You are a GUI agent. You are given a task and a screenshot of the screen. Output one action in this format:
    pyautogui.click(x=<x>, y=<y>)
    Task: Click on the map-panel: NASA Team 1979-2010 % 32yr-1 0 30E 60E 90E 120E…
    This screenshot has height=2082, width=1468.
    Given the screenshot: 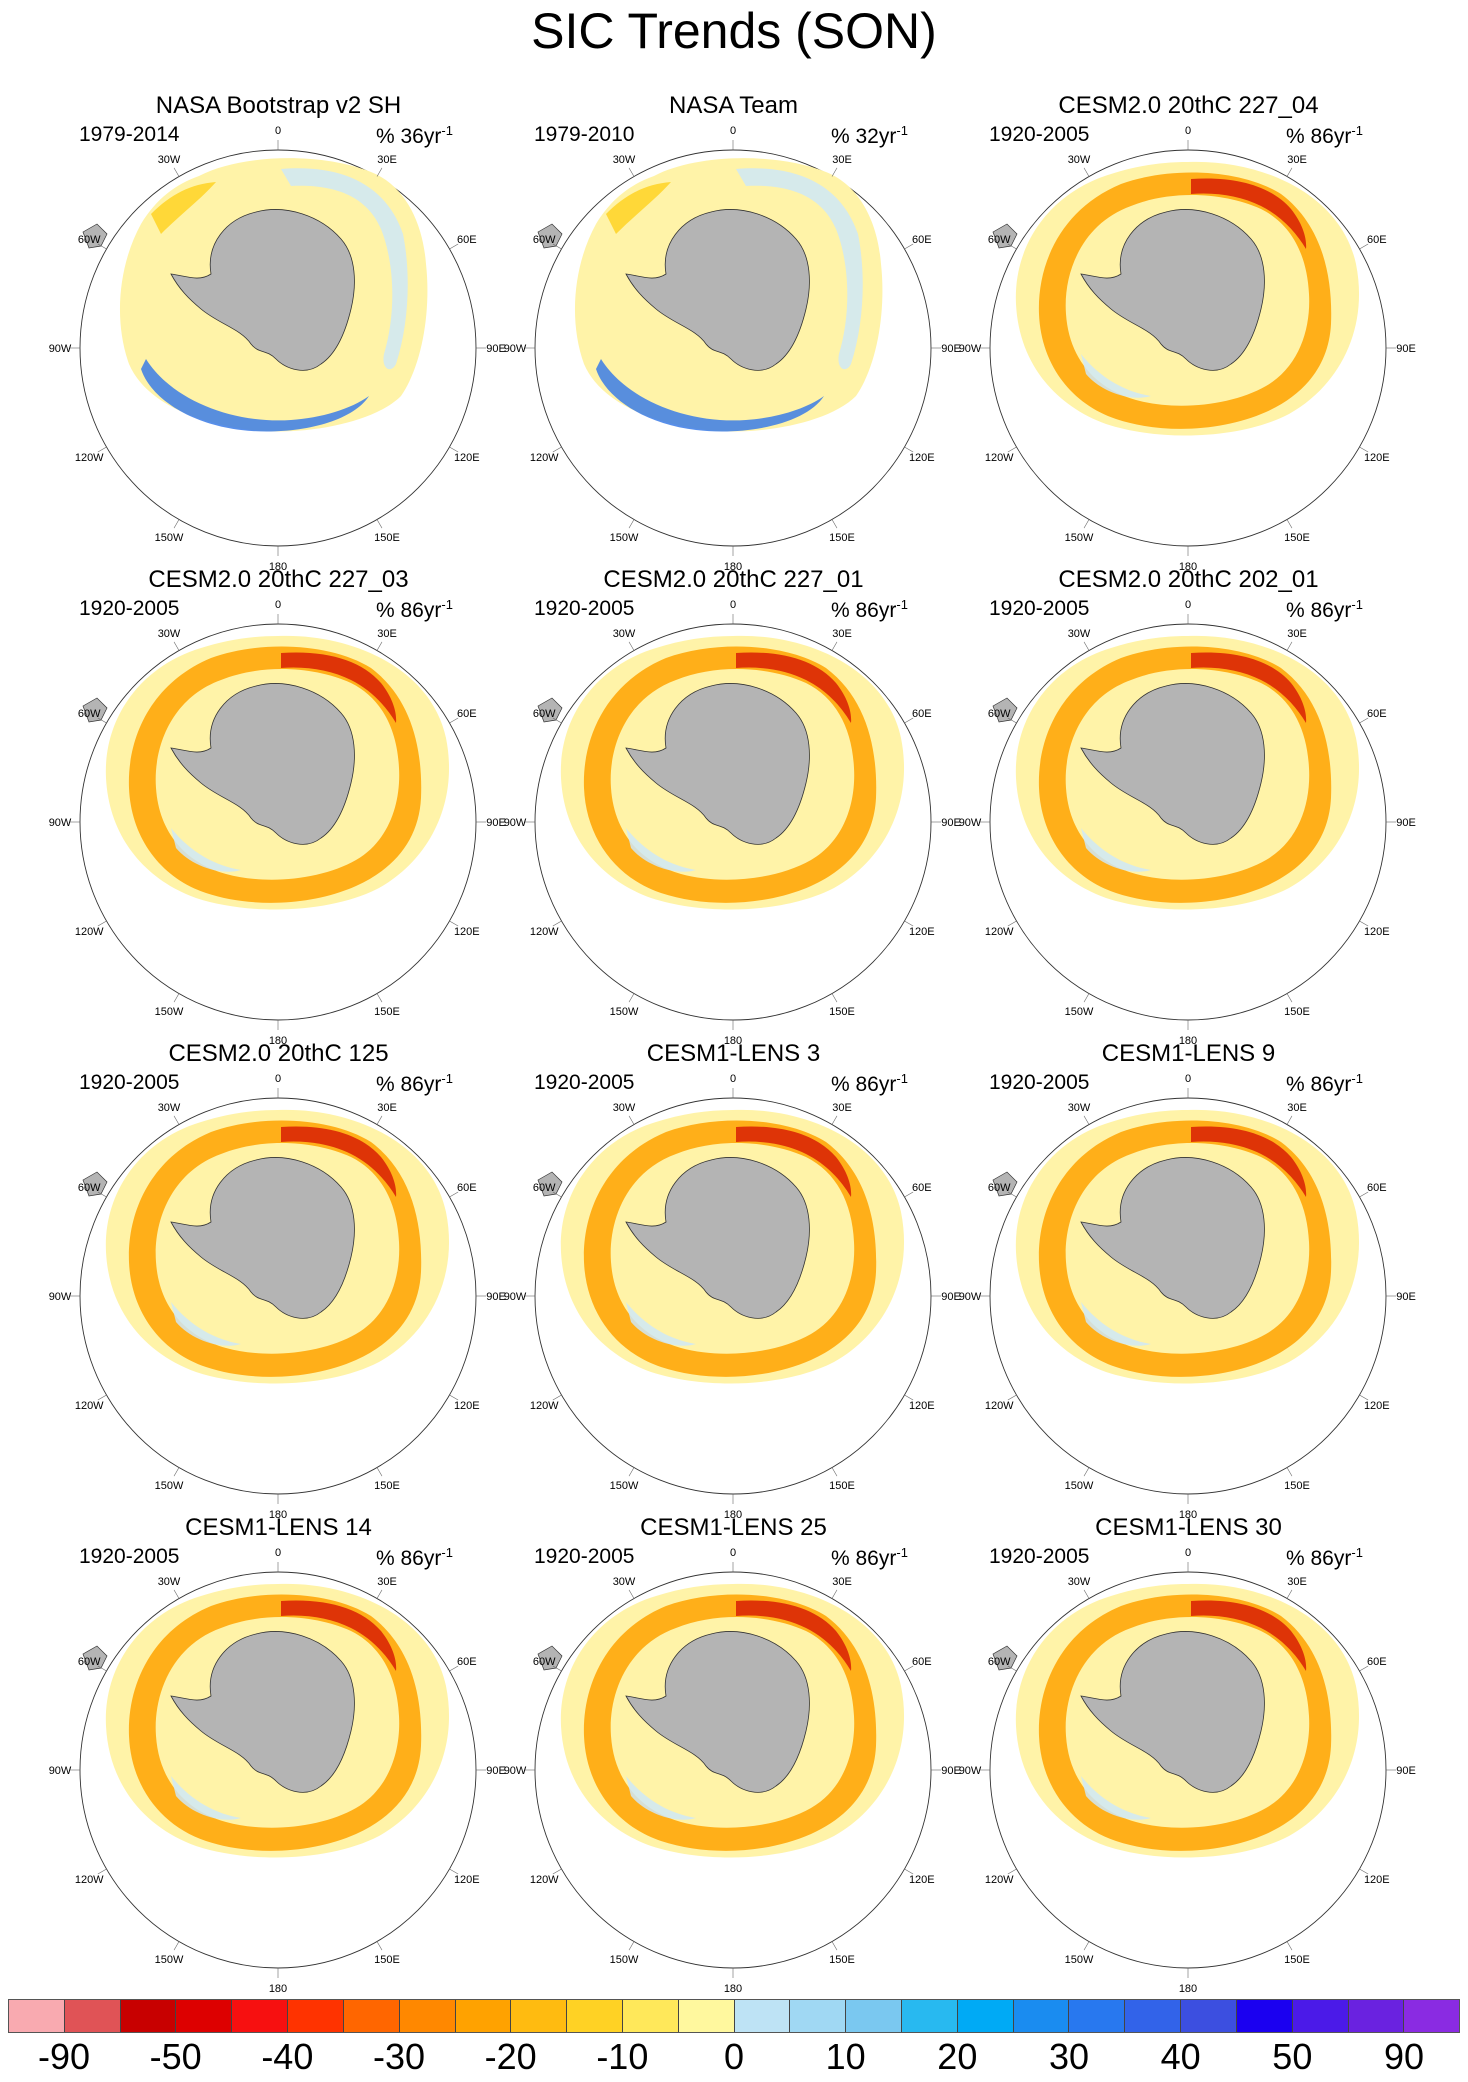 What is the action you would take?
    pyautogui.click(x=732, y=332)
    